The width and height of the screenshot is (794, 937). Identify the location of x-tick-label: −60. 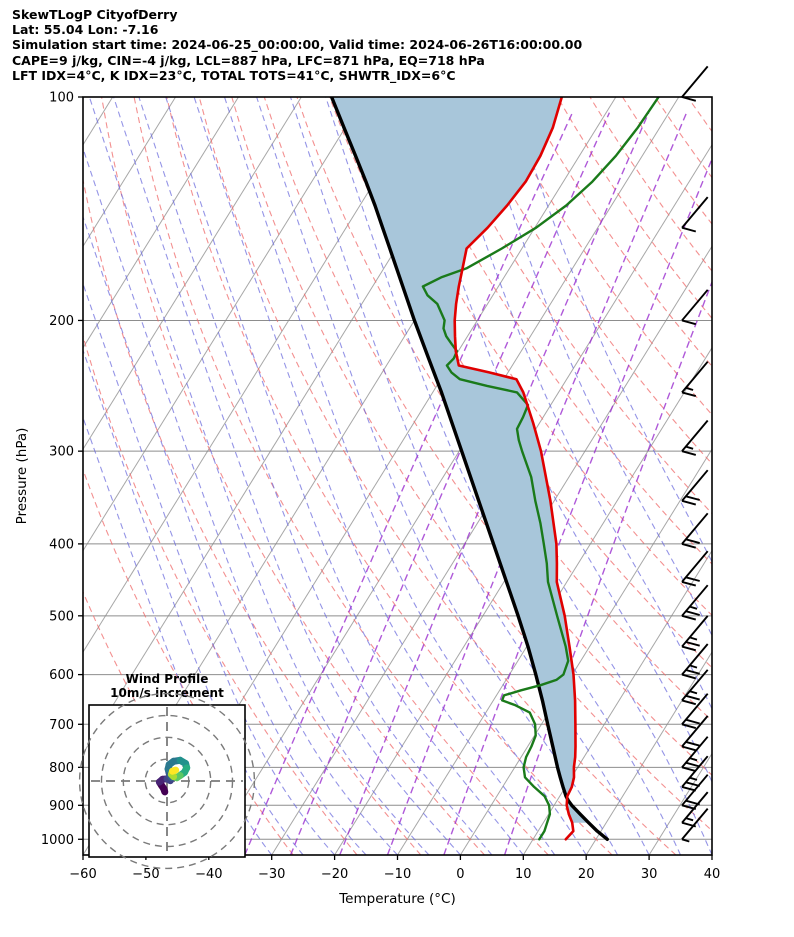
(82, 874).